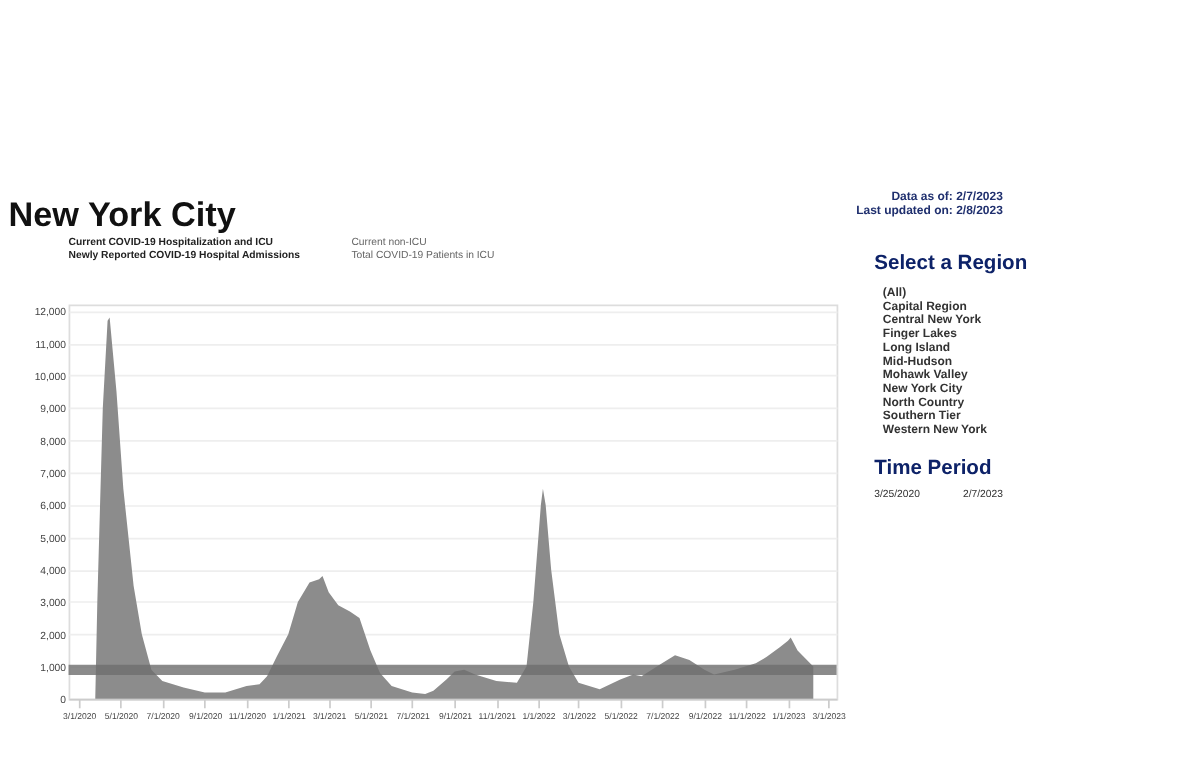 Image resolution: width=1200 pixels, height=760 pixels. I want to click on chart-title: New York City, so click(122, 213).